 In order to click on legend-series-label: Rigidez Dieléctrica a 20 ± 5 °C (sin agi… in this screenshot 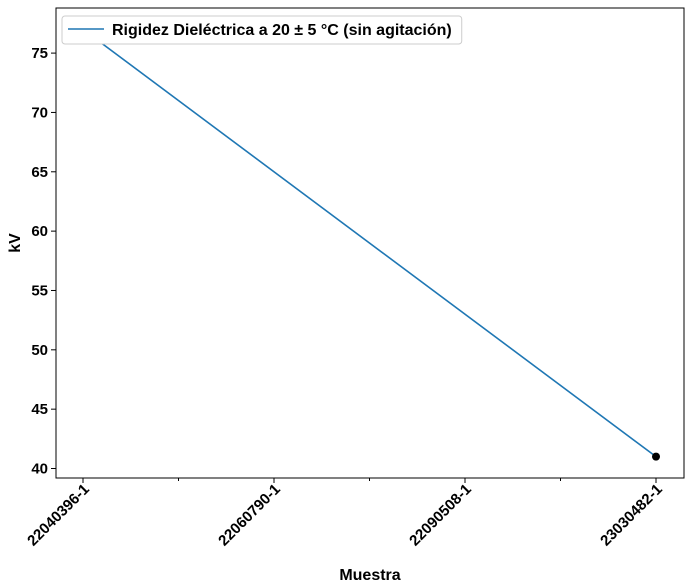, I will do `click(282, 30)`.